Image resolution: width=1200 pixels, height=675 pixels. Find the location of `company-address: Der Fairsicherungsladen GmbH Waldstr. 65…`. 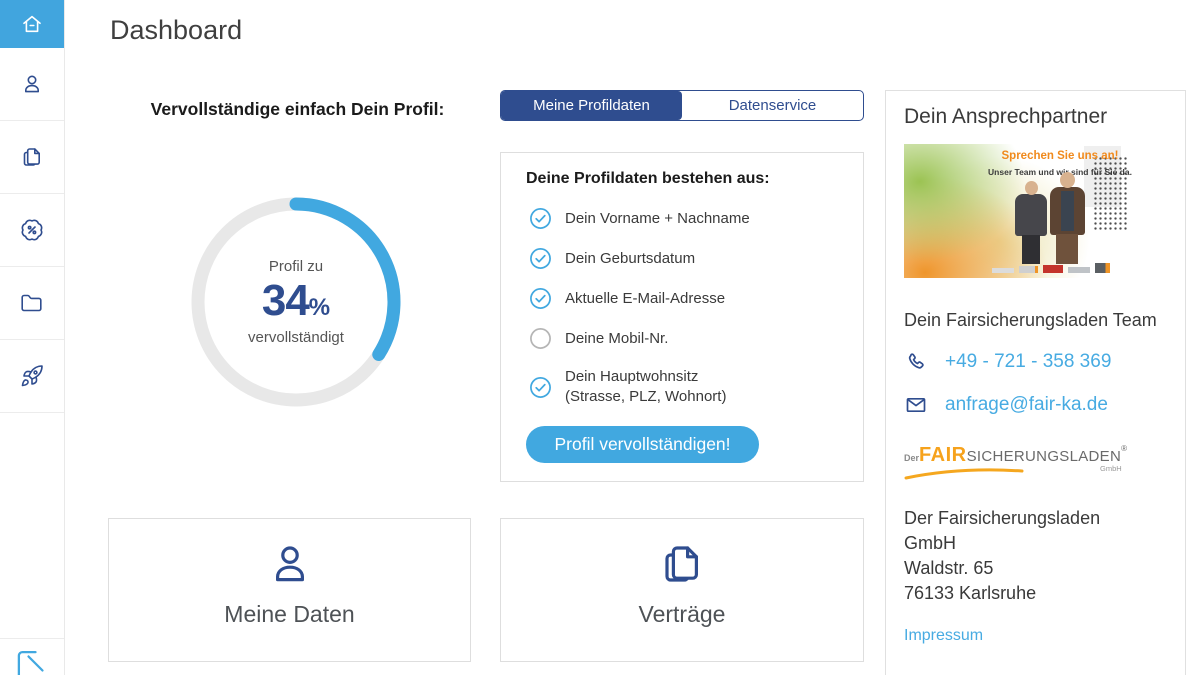

company-address: Der Fairsicherungsladen GmbH Waldstr. 65… is located at coordinates (1035, 556).